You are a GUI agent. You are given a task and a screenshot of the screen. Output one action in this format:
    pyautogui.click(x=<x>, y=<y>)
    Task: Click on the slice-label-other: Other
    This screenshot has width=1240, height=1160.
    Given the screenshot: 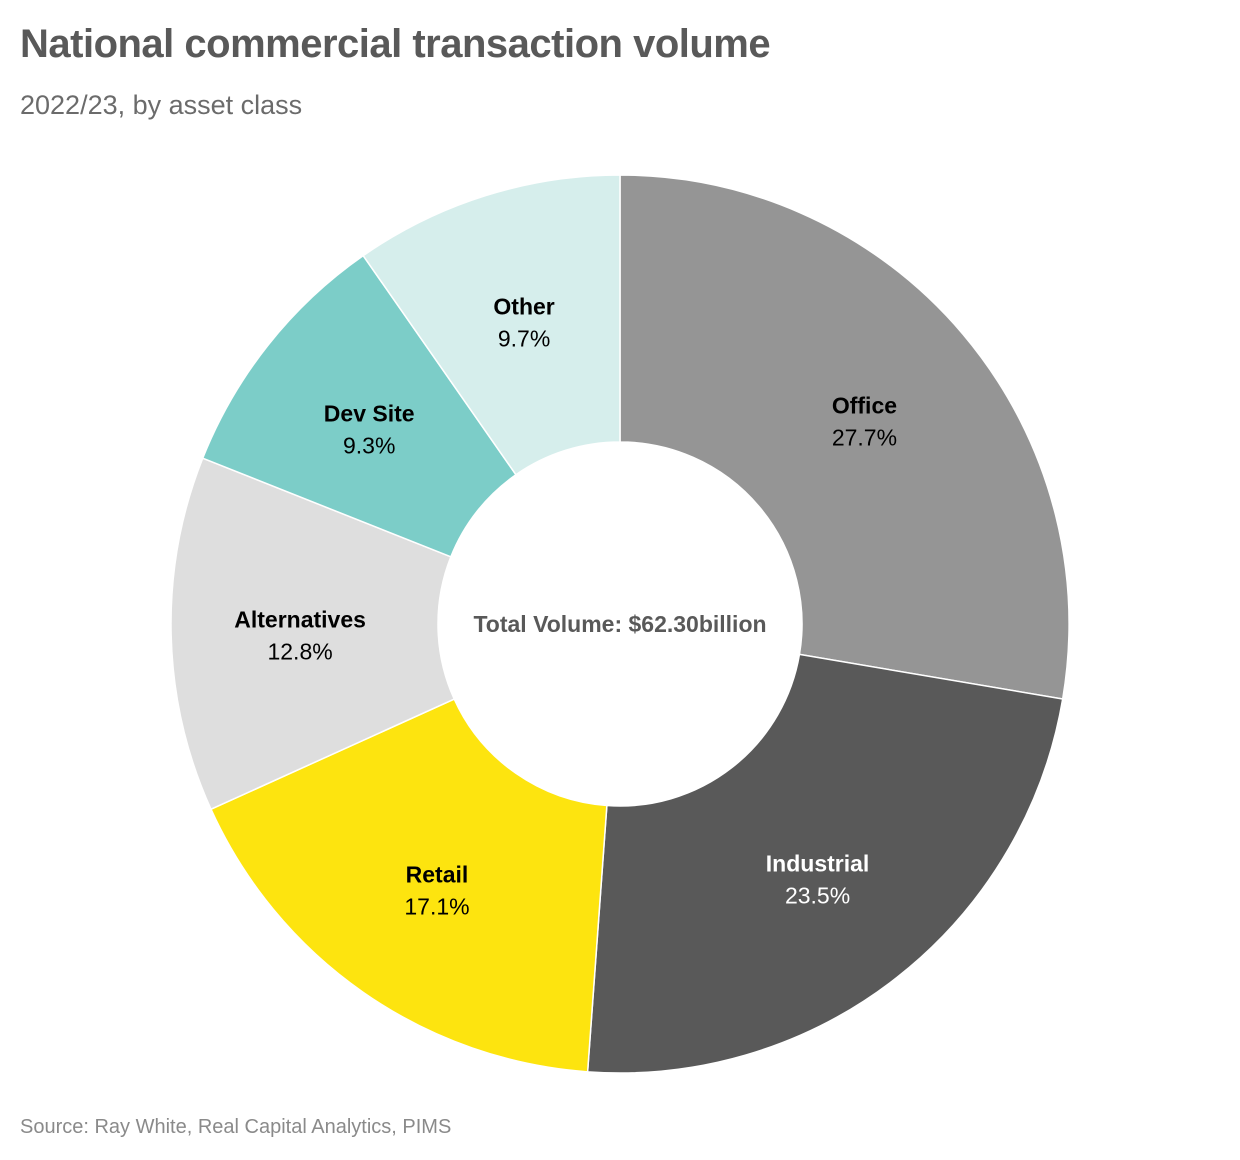 What is the action you would take?
    pyautogui.click(x=523, y=307)
    